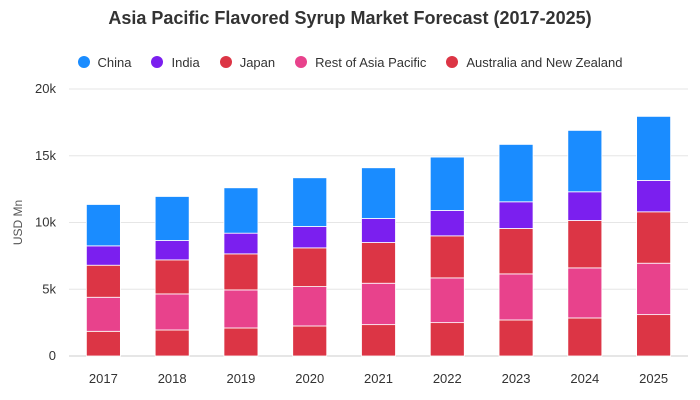 The image size is (700, 400). What do you see at coordinates (516, 378) in the screenshot?
I see `x-tick-label: 2023` at bounding box center [516, 378].